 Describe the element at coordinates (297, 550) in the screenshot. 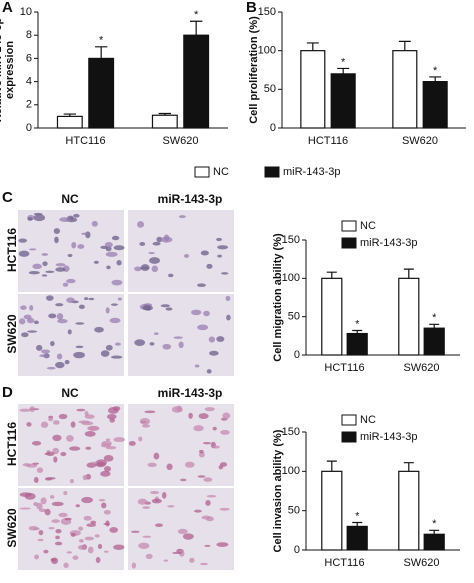

I see `y-tick-label: 0` at that location.